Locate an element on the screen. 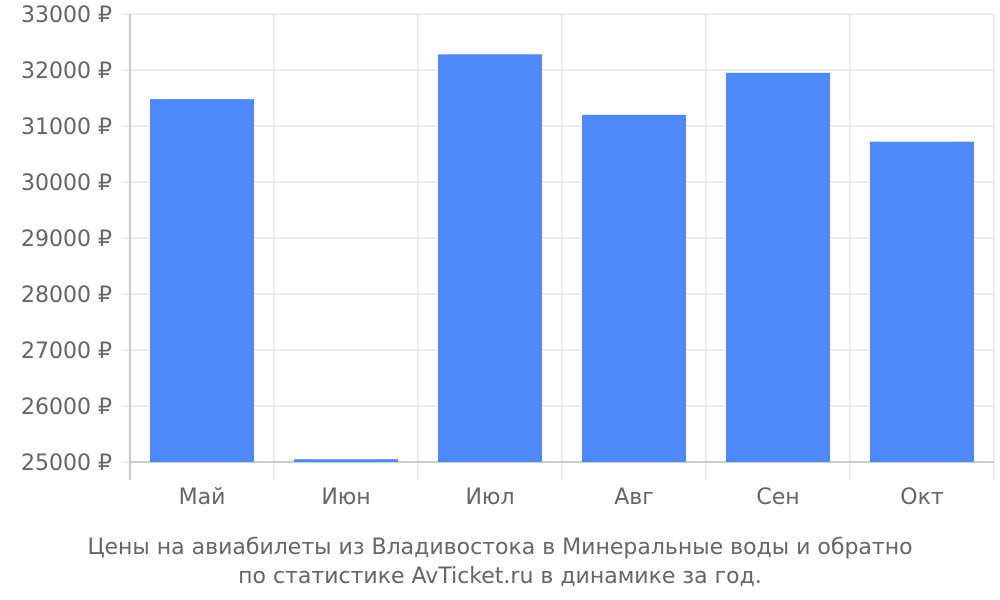 This screenshot has height=600, width=1000. y-tick-label: 32000 ₽ is located at coordinates (66, 71).